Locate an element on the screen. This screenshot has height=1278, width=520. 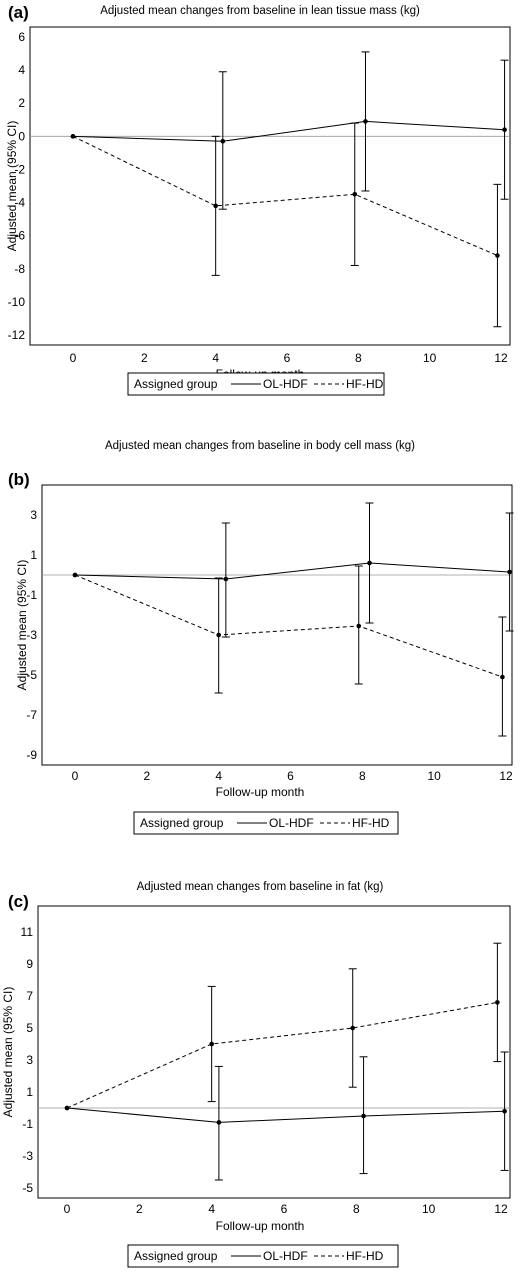
y-tick-label: 0 is located at coordinates (21, 136).